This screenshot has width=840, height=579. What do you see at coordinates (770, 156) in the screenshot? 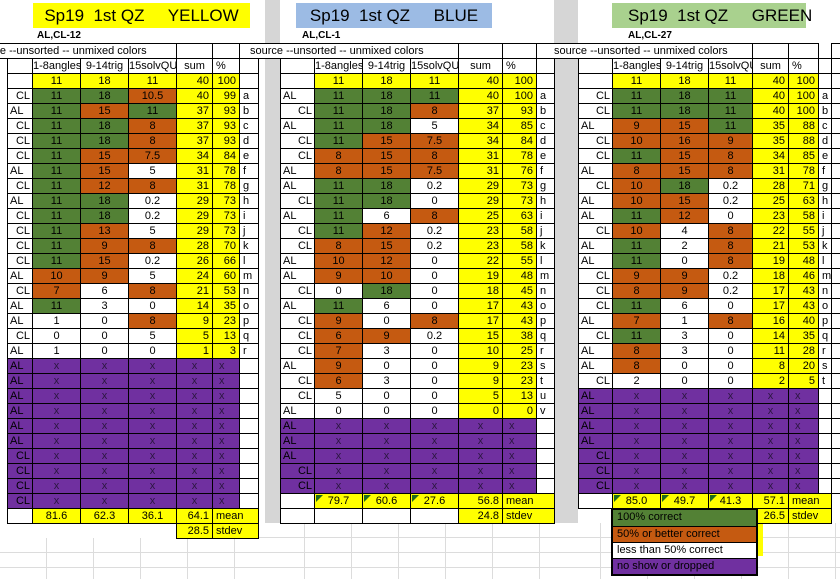
I see `block-green-sum-cell: 34` at bounding box center [770, 156].